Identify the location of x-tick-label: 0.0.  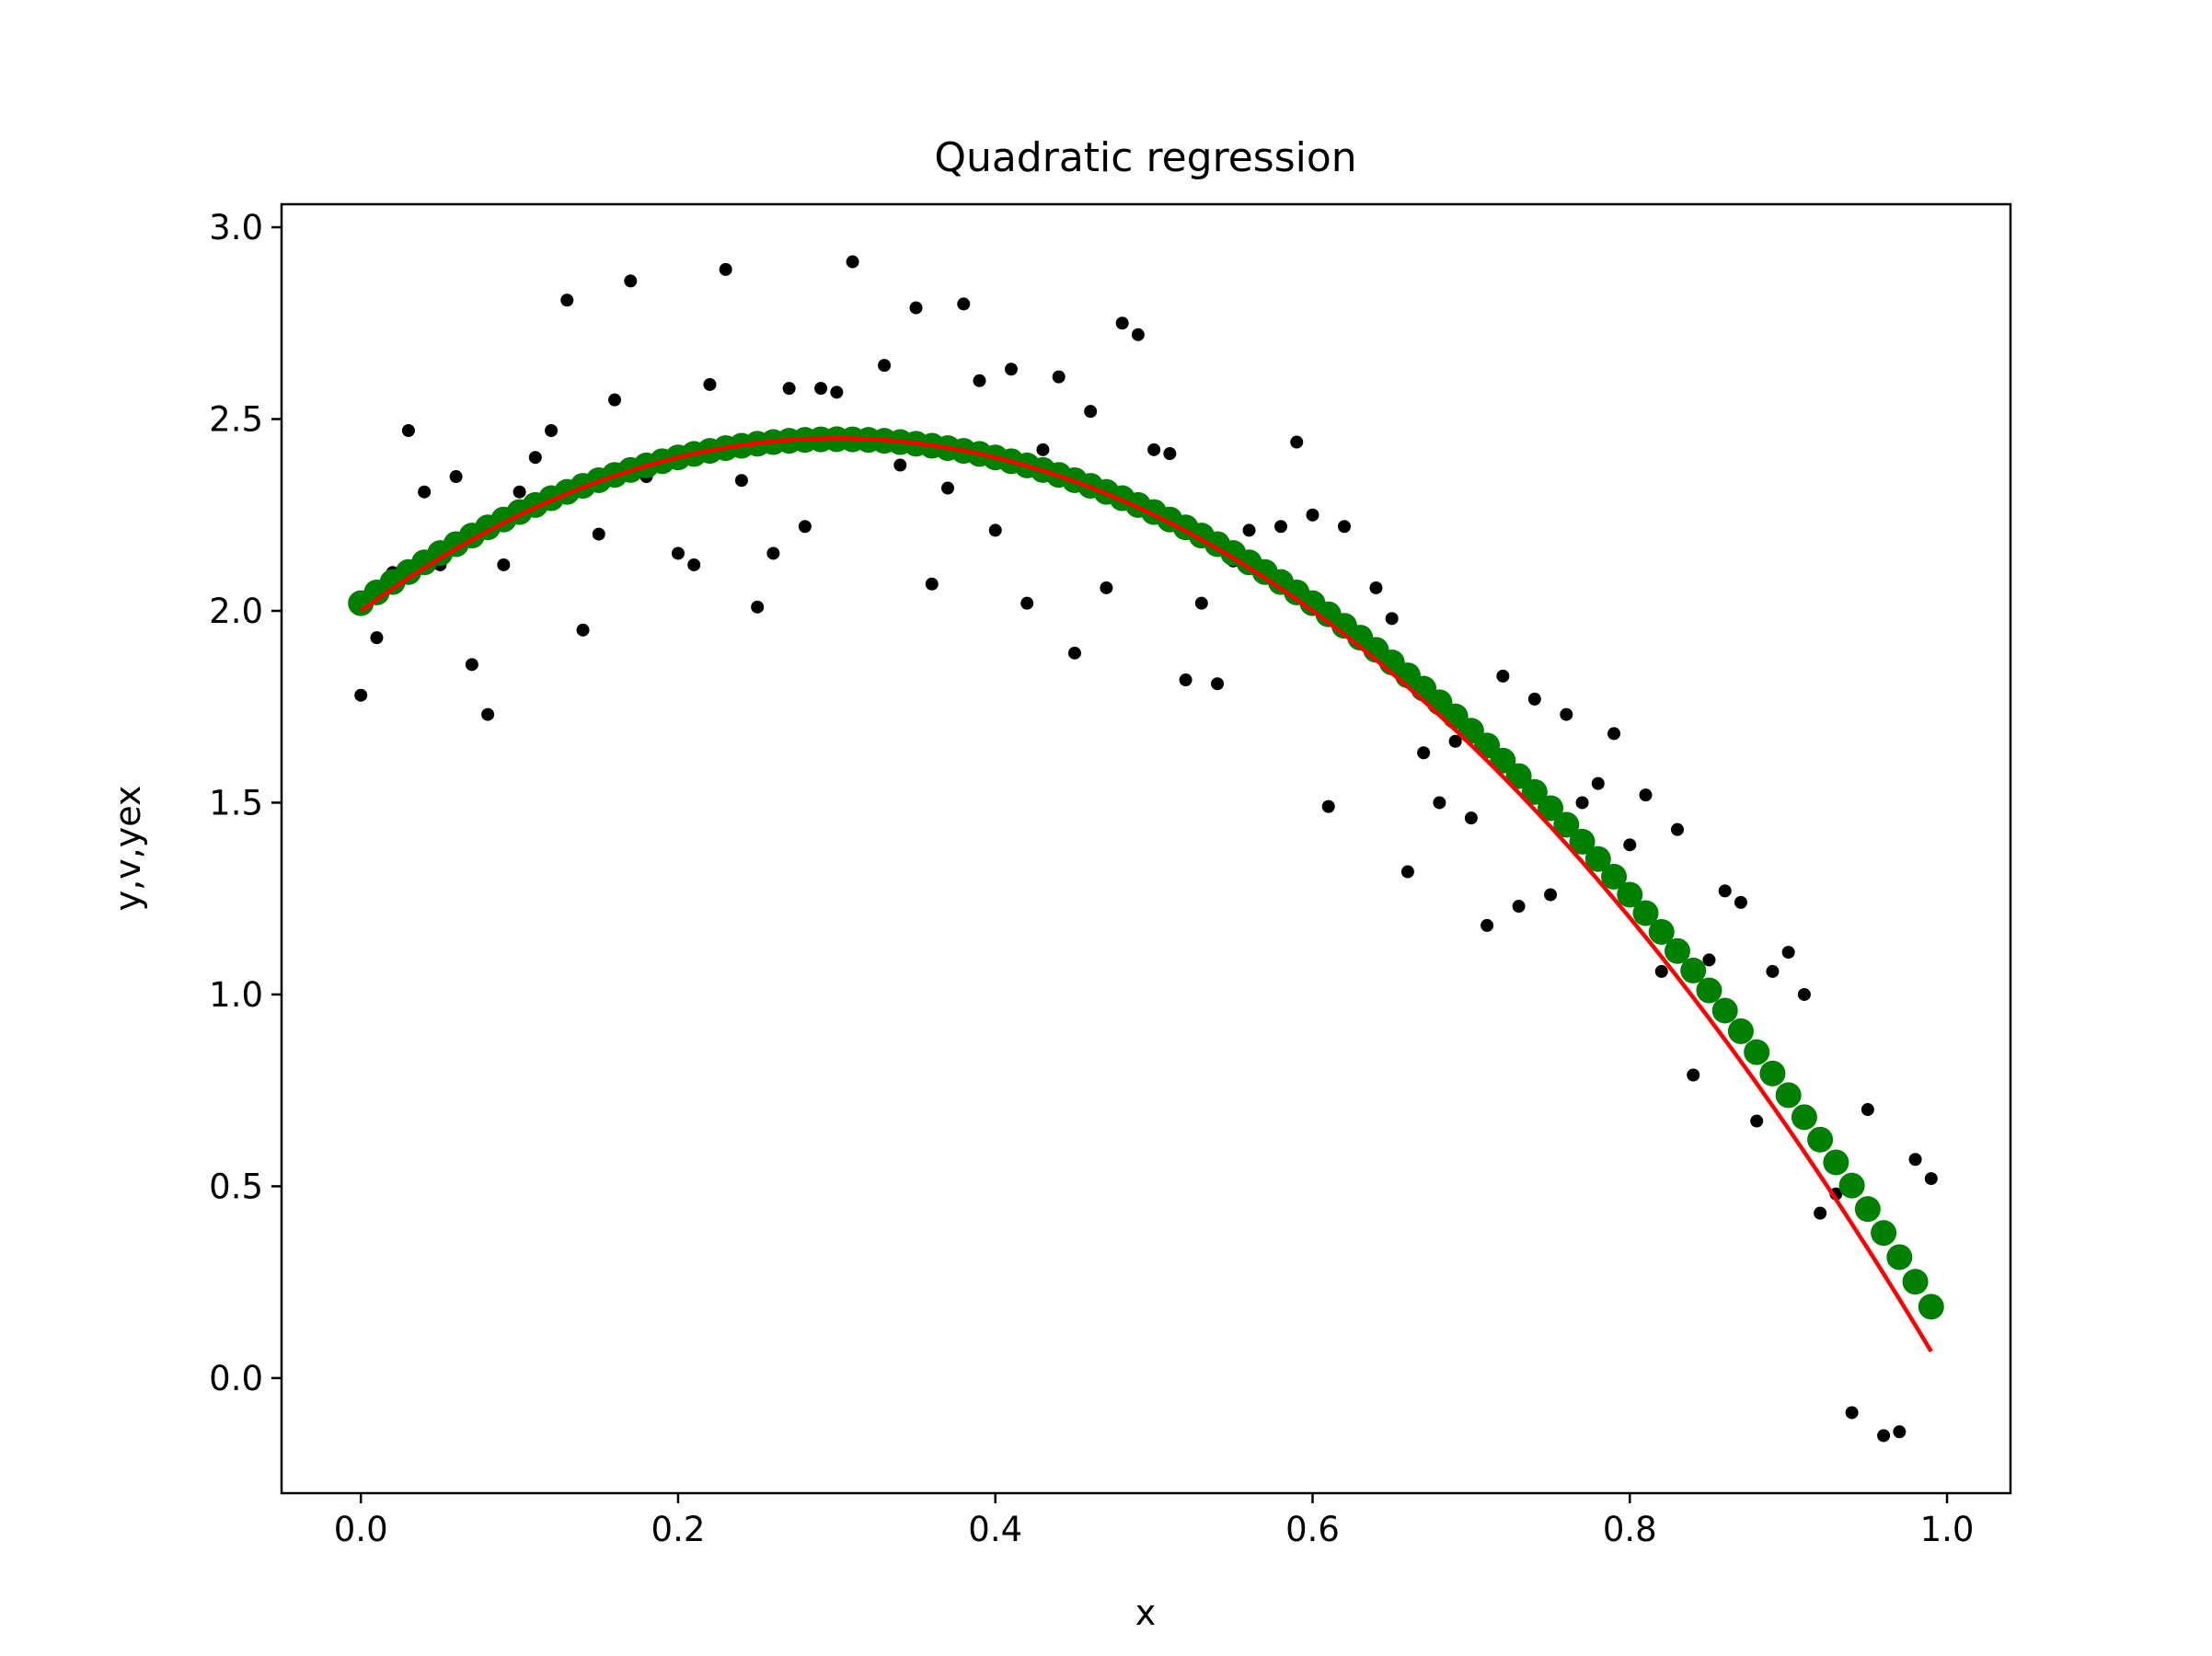
(361, 1529).